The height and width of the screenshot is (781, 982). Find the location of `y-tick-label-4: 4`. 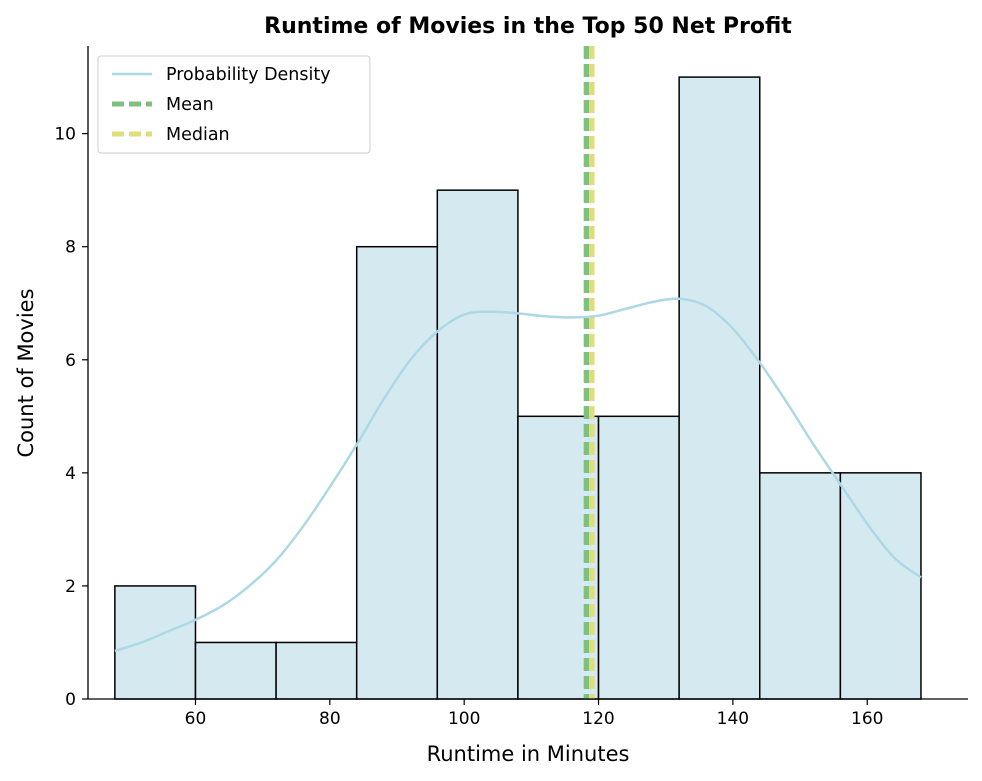

y-tick-label-4: 4 is located at coordinates (70, 474).